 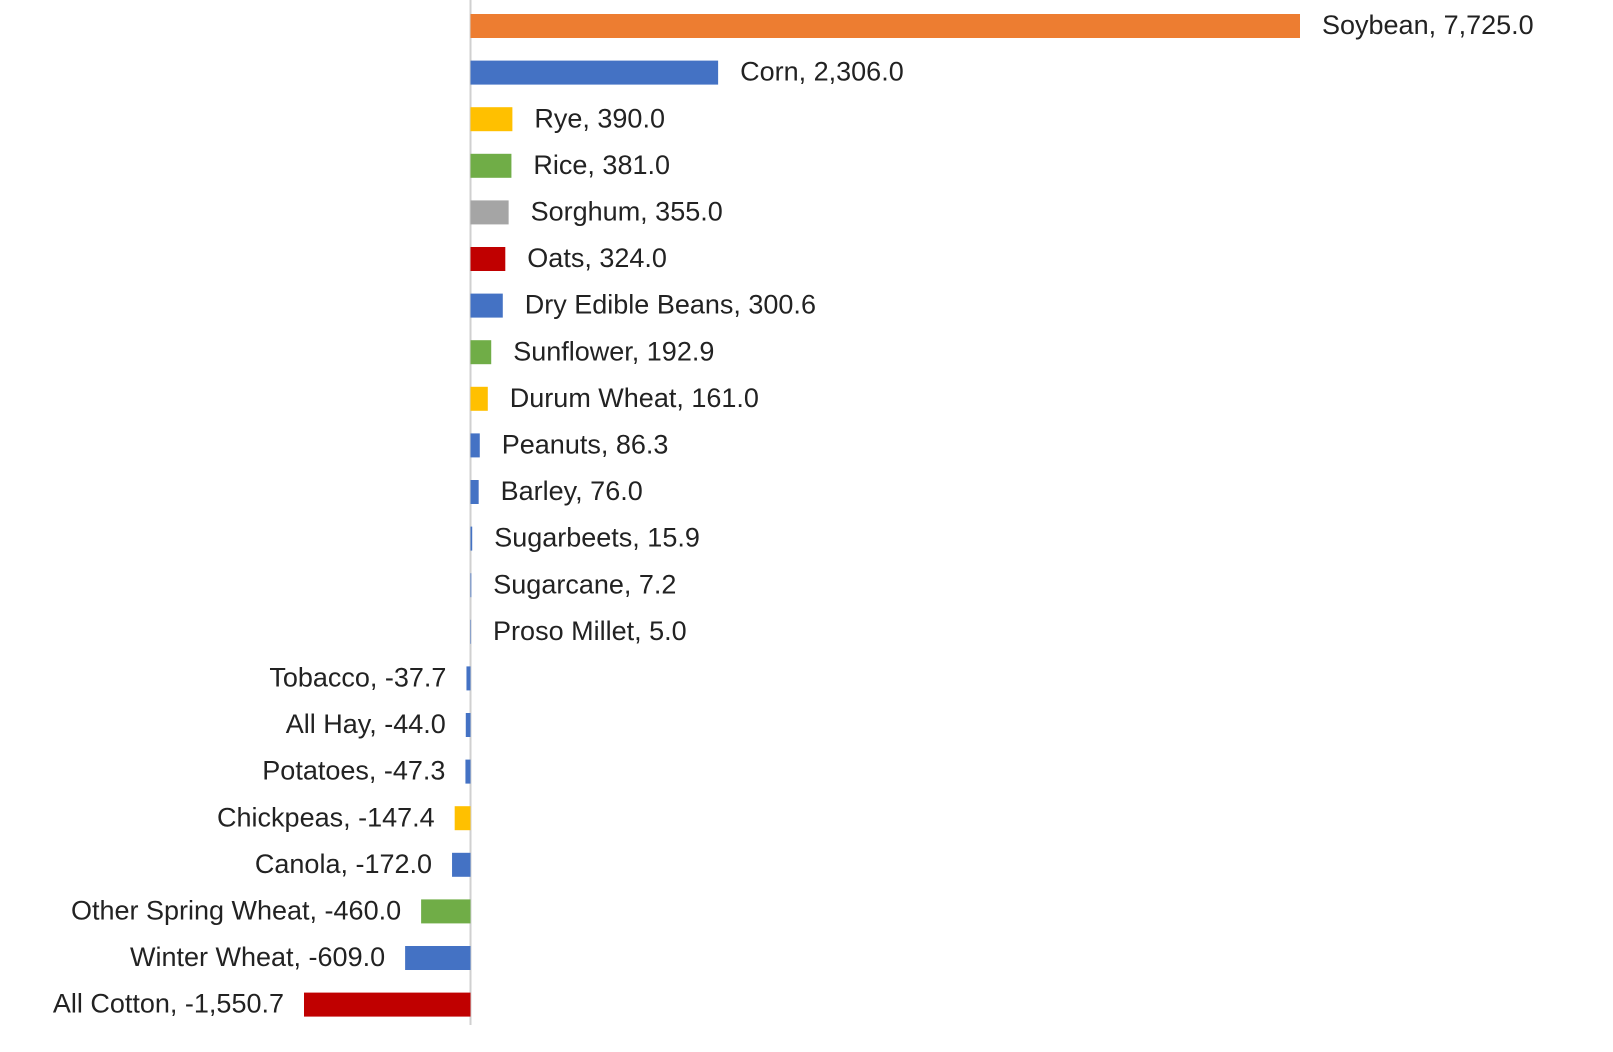 What do you see at coordinates (590, 631) in the screenshot?
I see `data-label: Proso Millet, 5.0` at bounding box center [590, 631].